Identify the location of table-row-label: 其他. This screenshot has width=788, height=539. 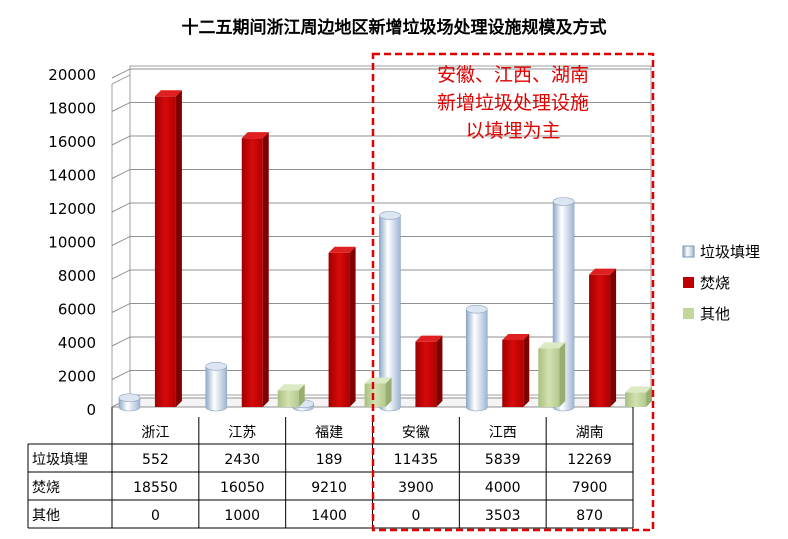
(46, 516).